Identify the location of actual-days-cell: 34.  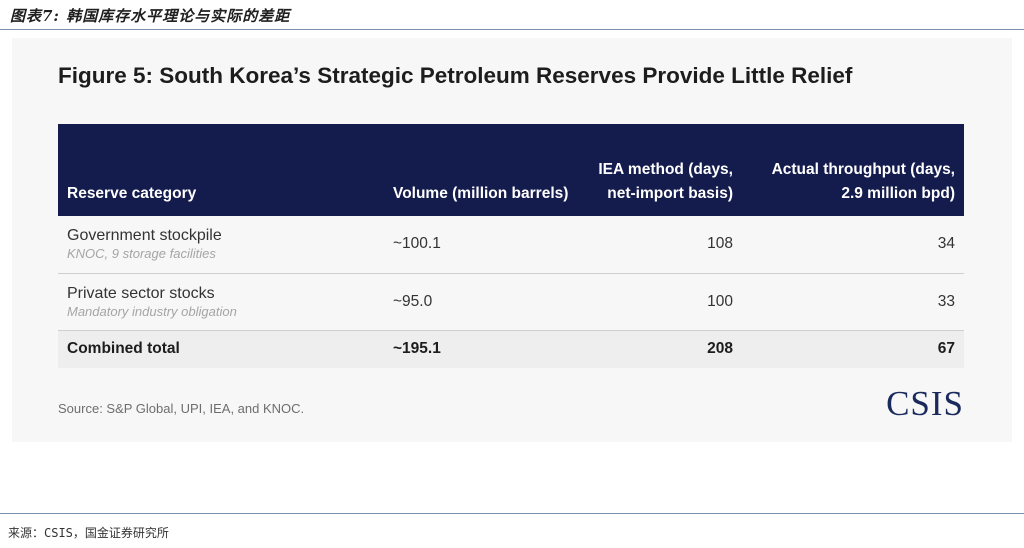
(853, 245).